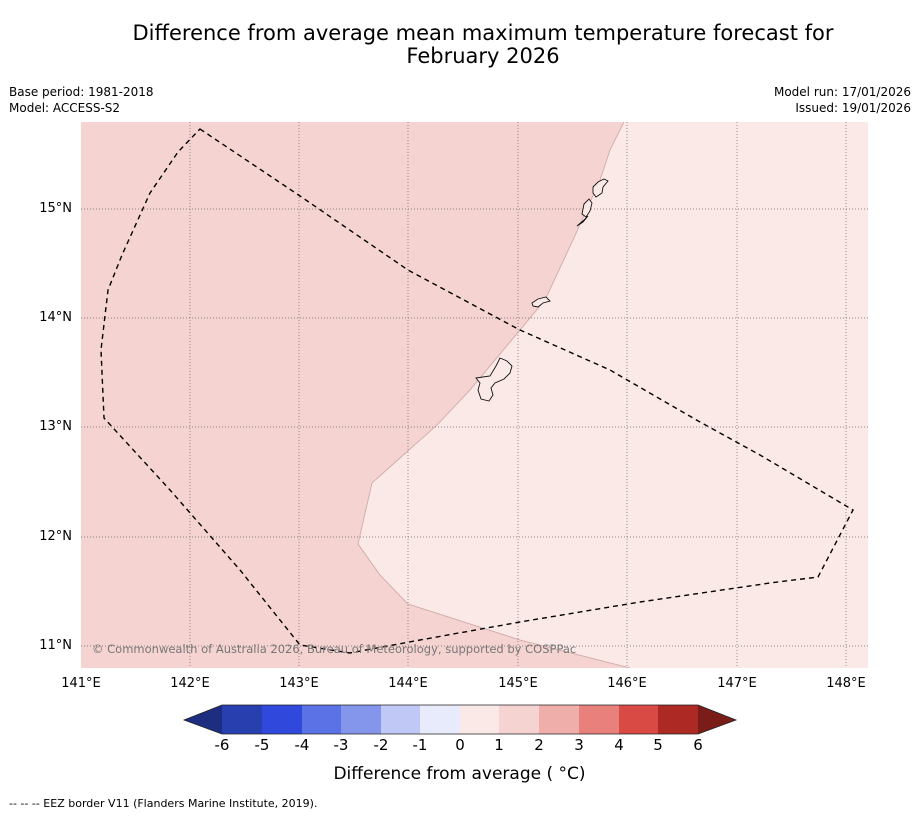 The width and height of the screenshot is (919, 816). I want to click on base-period-label: Base period: 1981-2018, so click(81, 92).